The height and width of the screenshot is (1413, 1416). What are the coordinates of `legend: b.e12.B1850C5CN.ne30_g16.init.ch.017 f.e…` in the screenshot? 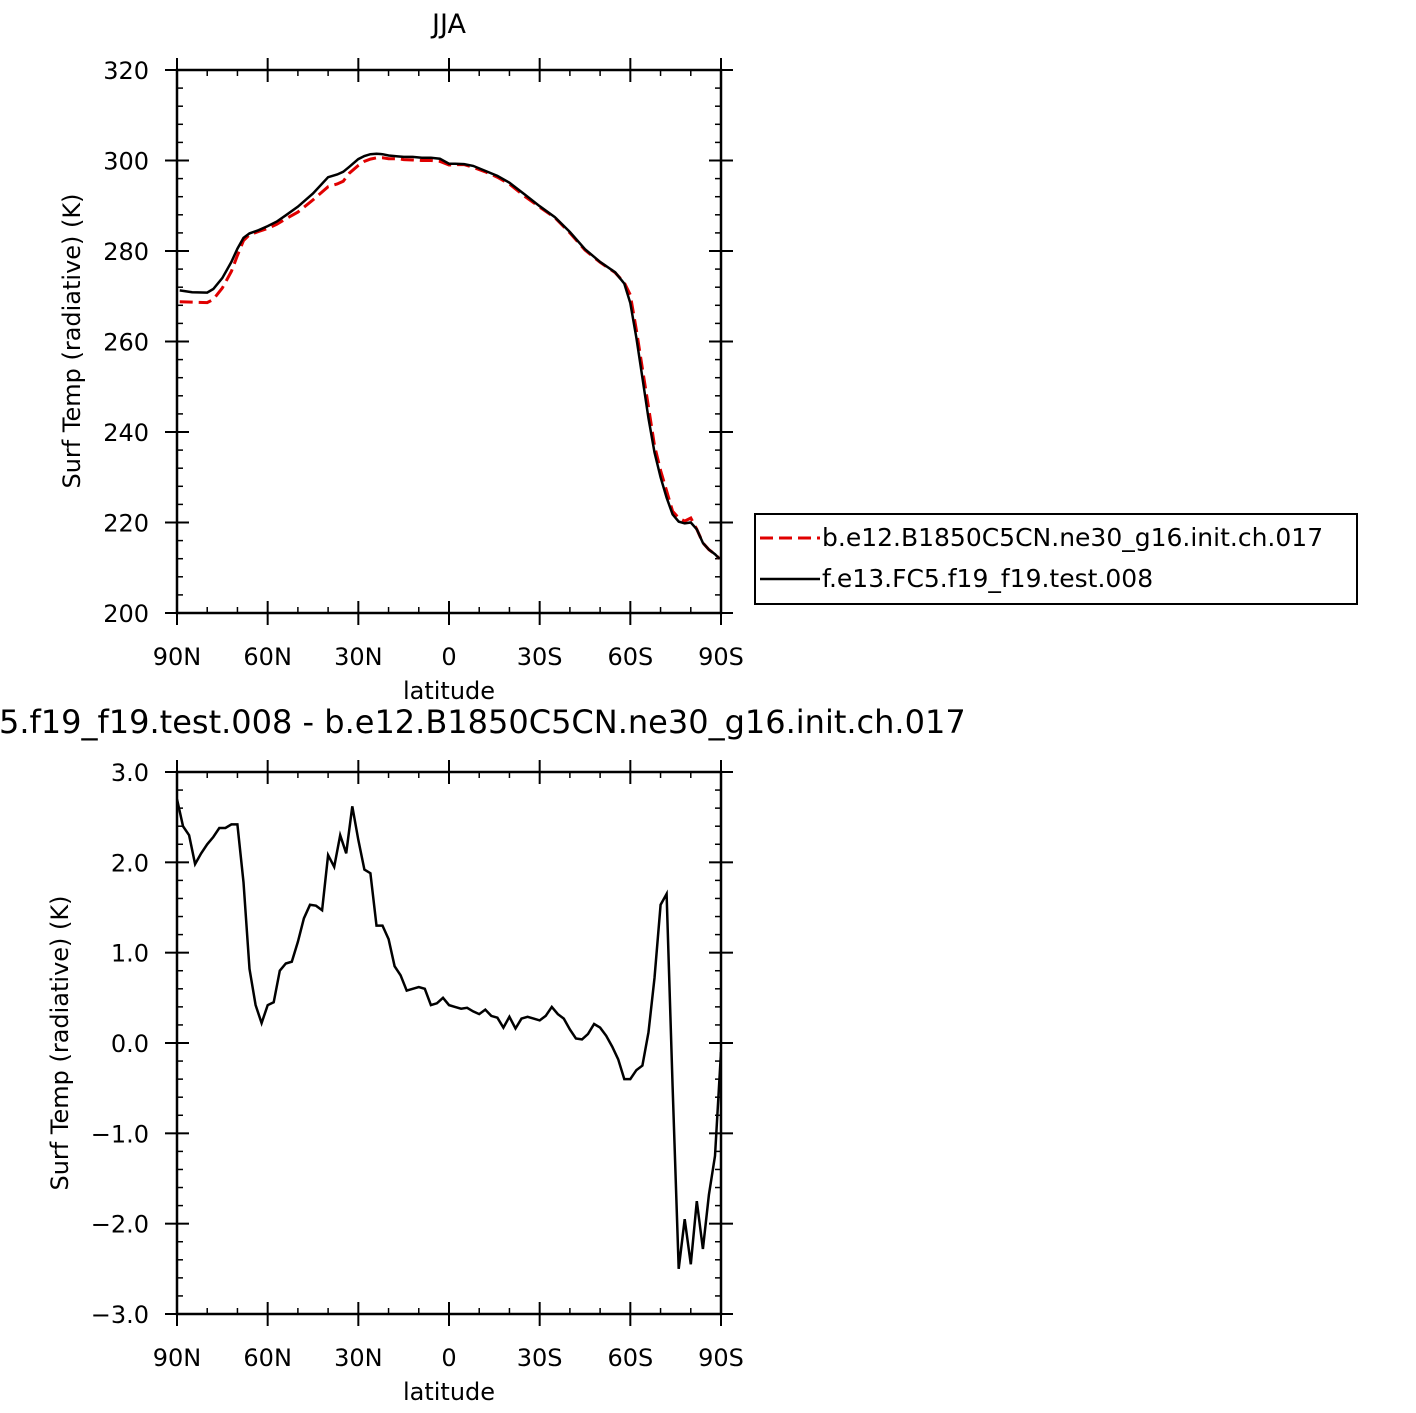 It's located at (1056, 559).